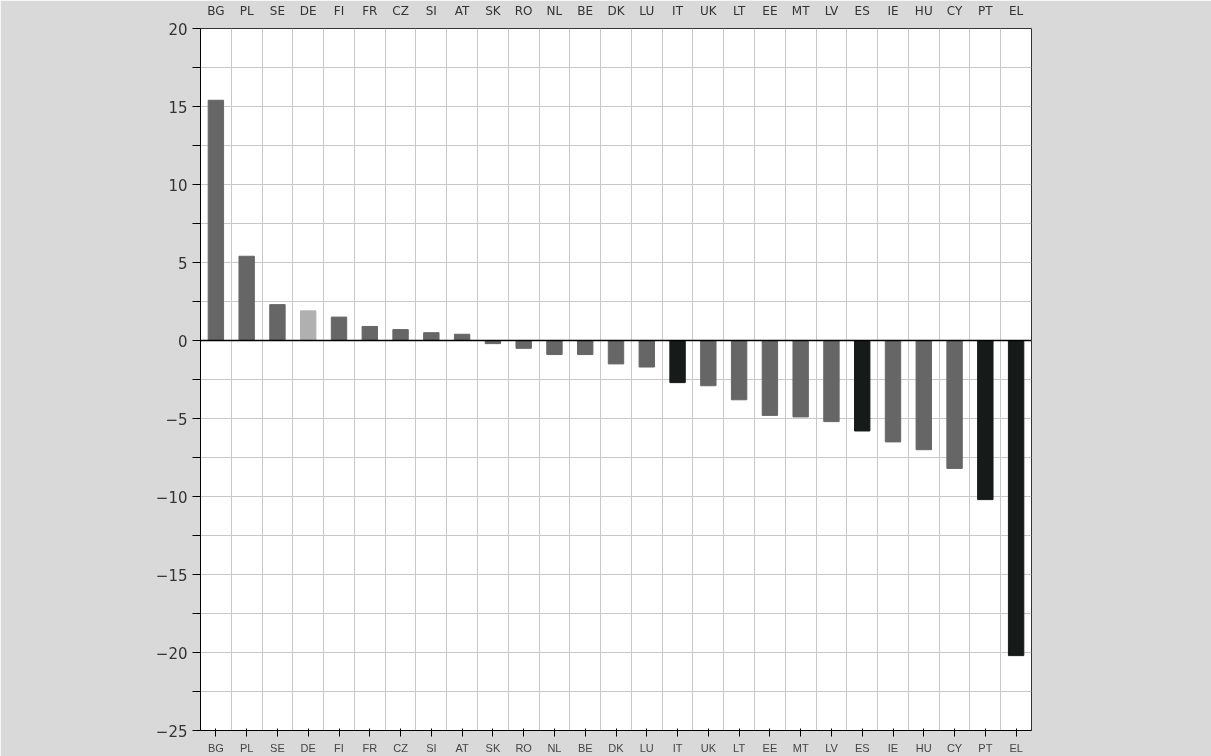 The width and height of the screenshot is (1211, 756). Describe the element at coordinates (800, 747) in the screenshot. I see `category-label: MT` at that location.